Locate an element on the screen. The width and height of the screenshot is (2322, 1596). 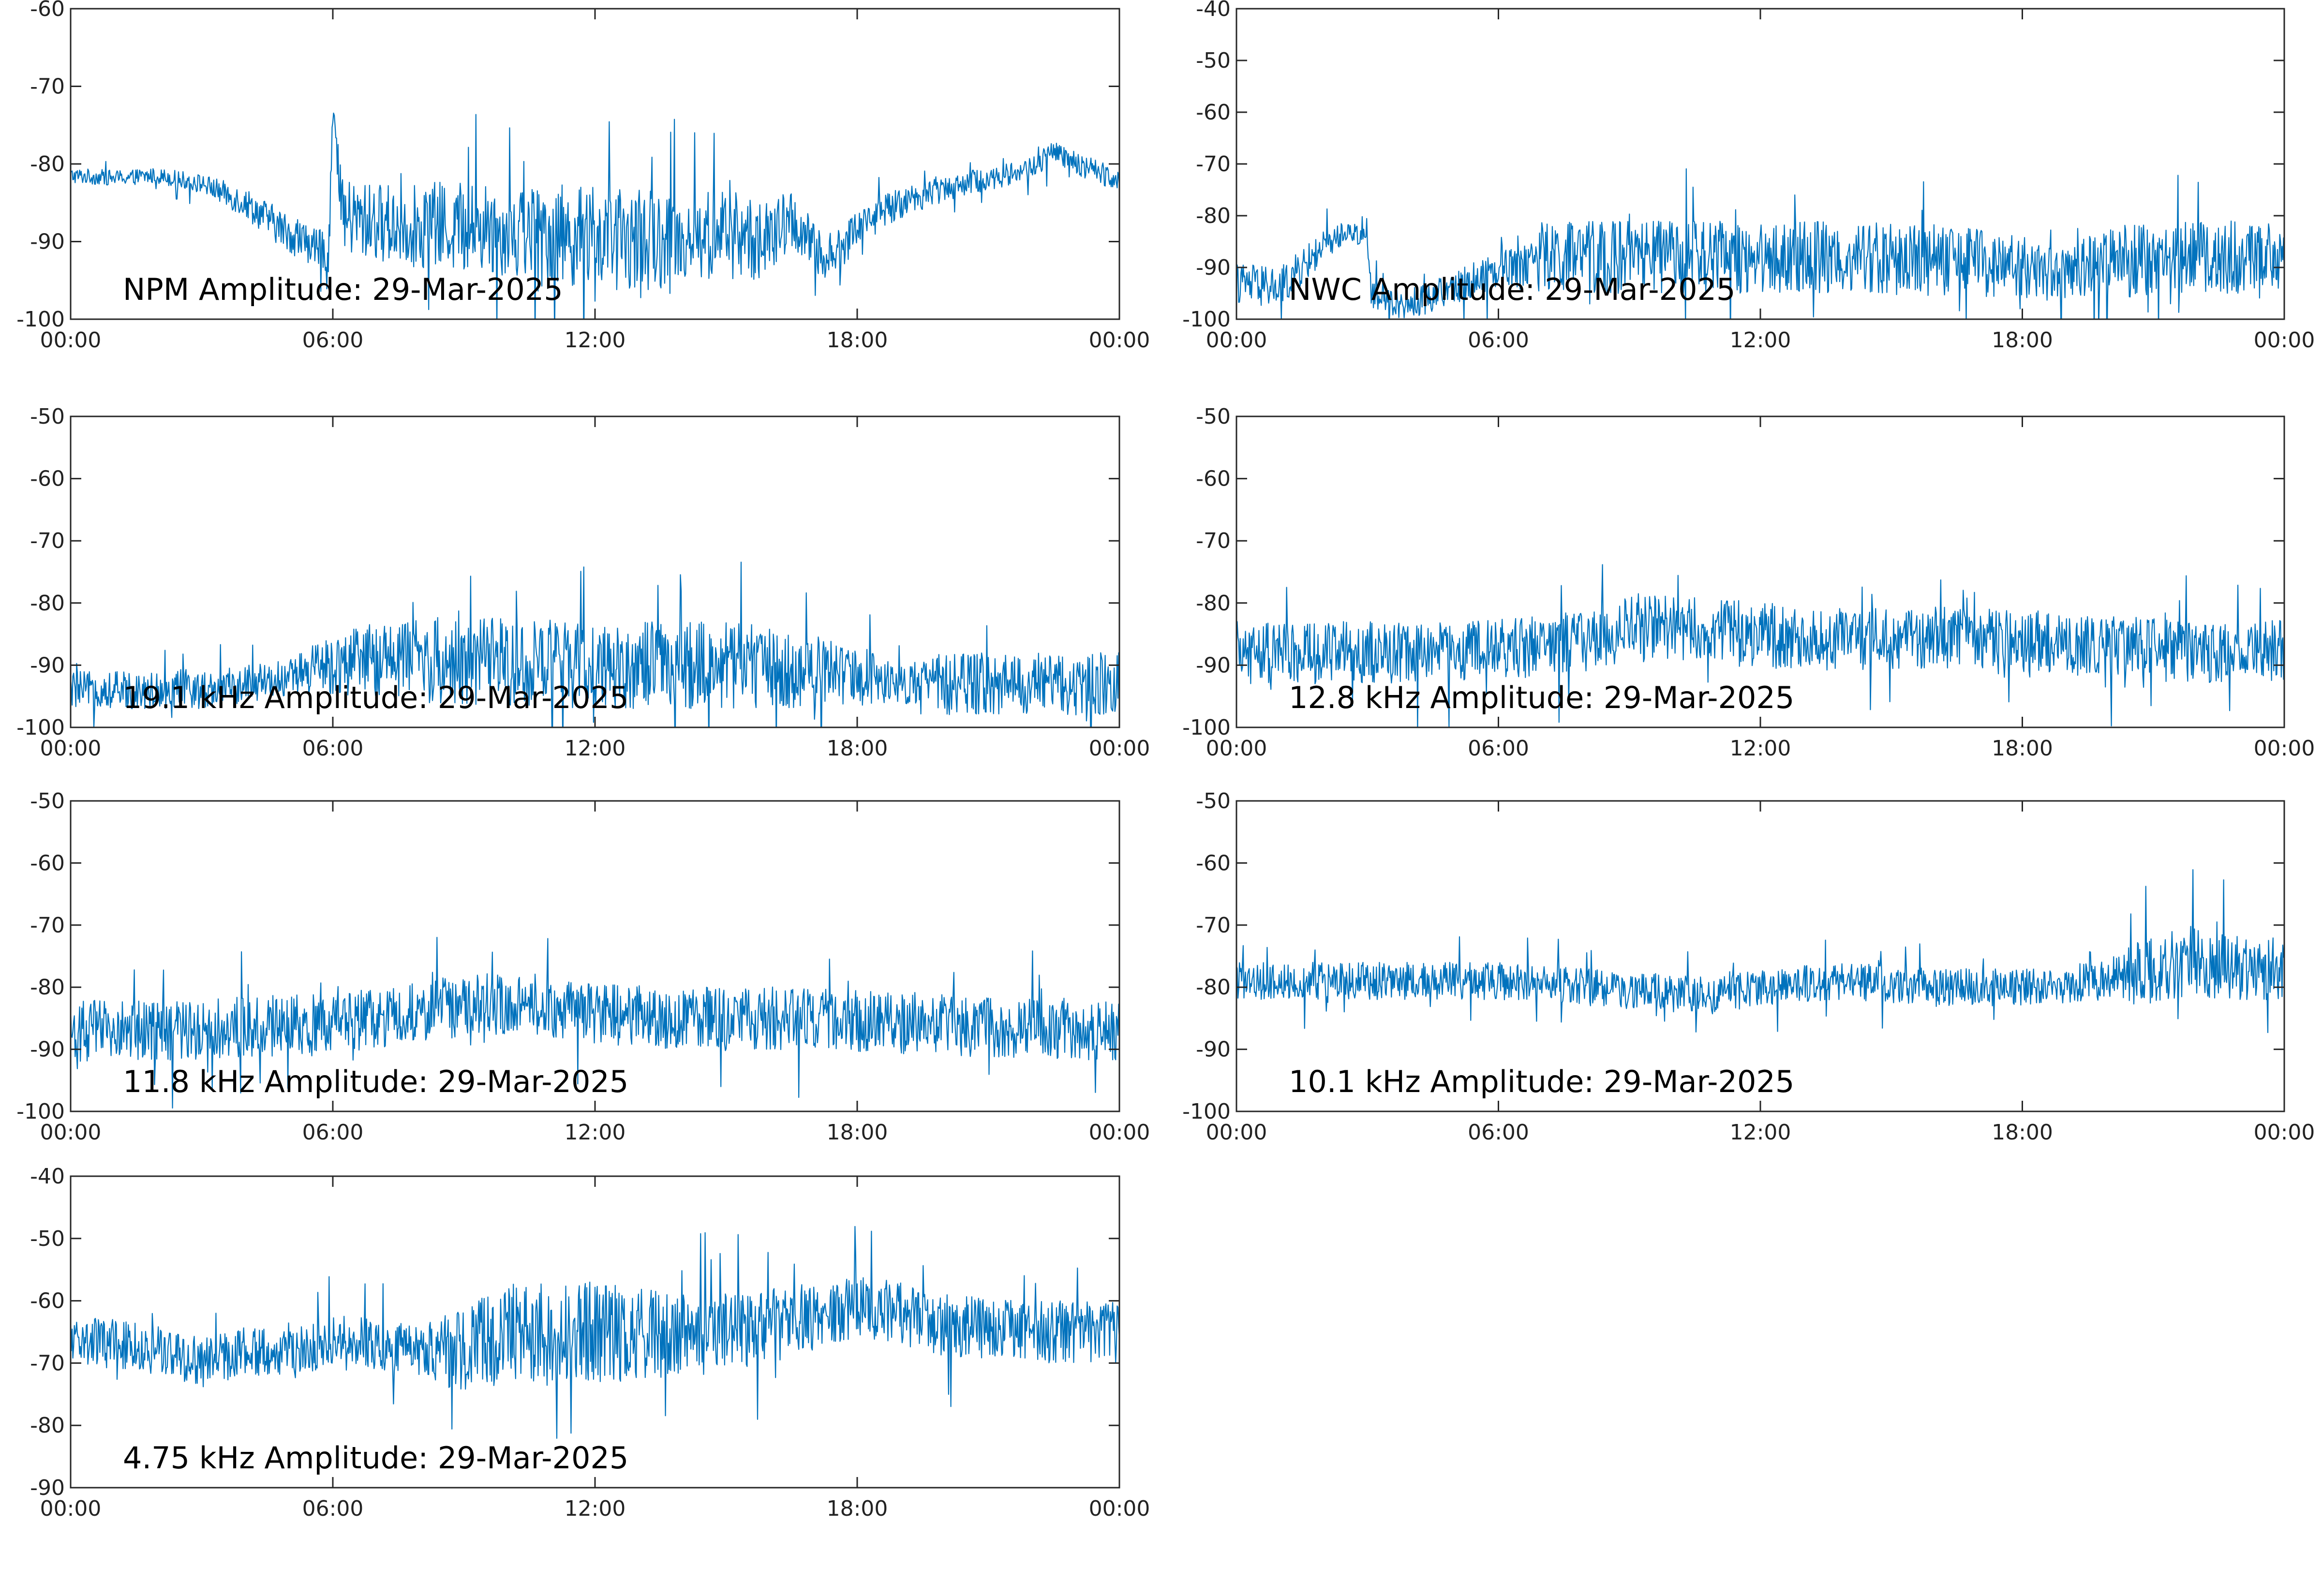
panel-title: 10.1 kHz Amplitude: 29-Mar-2025 is located at coordinates (1541, 1081).